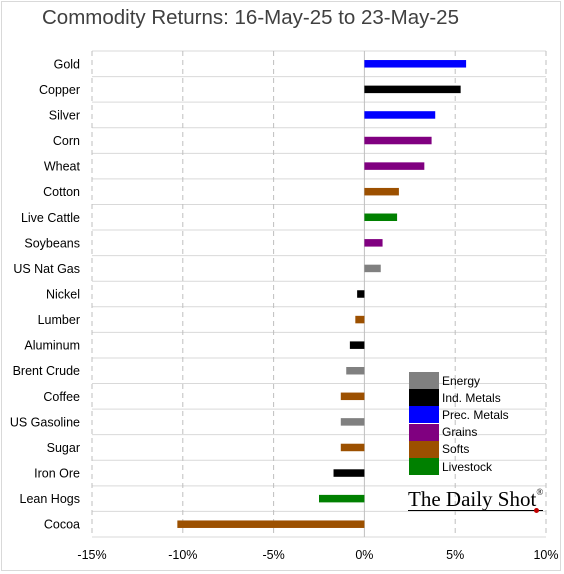 The height and width of the screenshot is (574, 564). Describe the element at coordinates (475, 414) in the screenshot. I see `legend-label: Prec. Metals` at that location.